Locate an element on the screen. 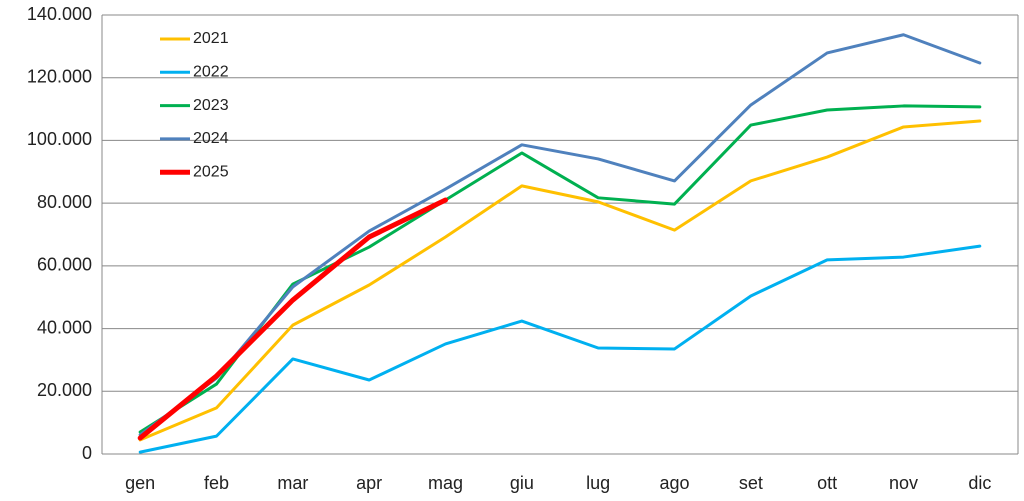  y-tick-label: 40.000 is located at coordinates (64, 327).